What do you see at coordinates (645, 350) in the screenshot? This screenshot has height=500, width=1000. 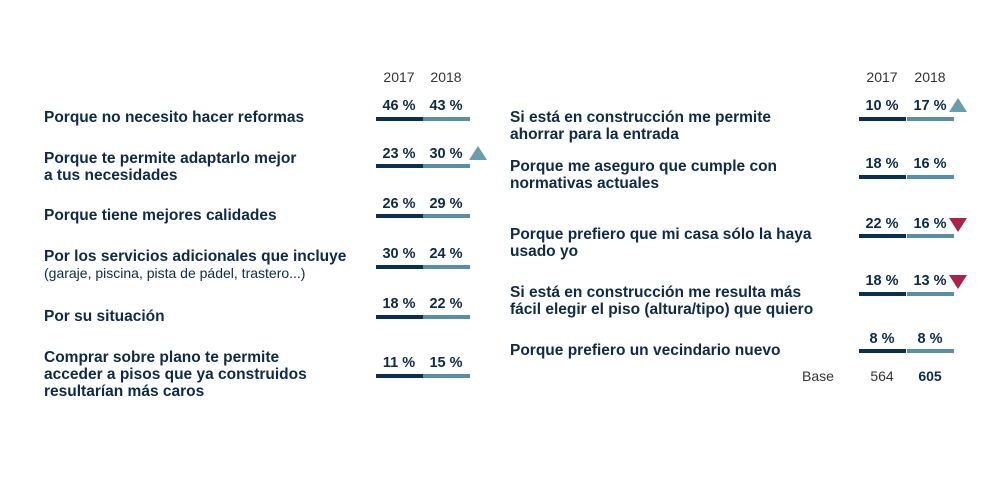 I see `row-label: Porque prefiero un vecindario nuevo` at bounding box center [645, 350].